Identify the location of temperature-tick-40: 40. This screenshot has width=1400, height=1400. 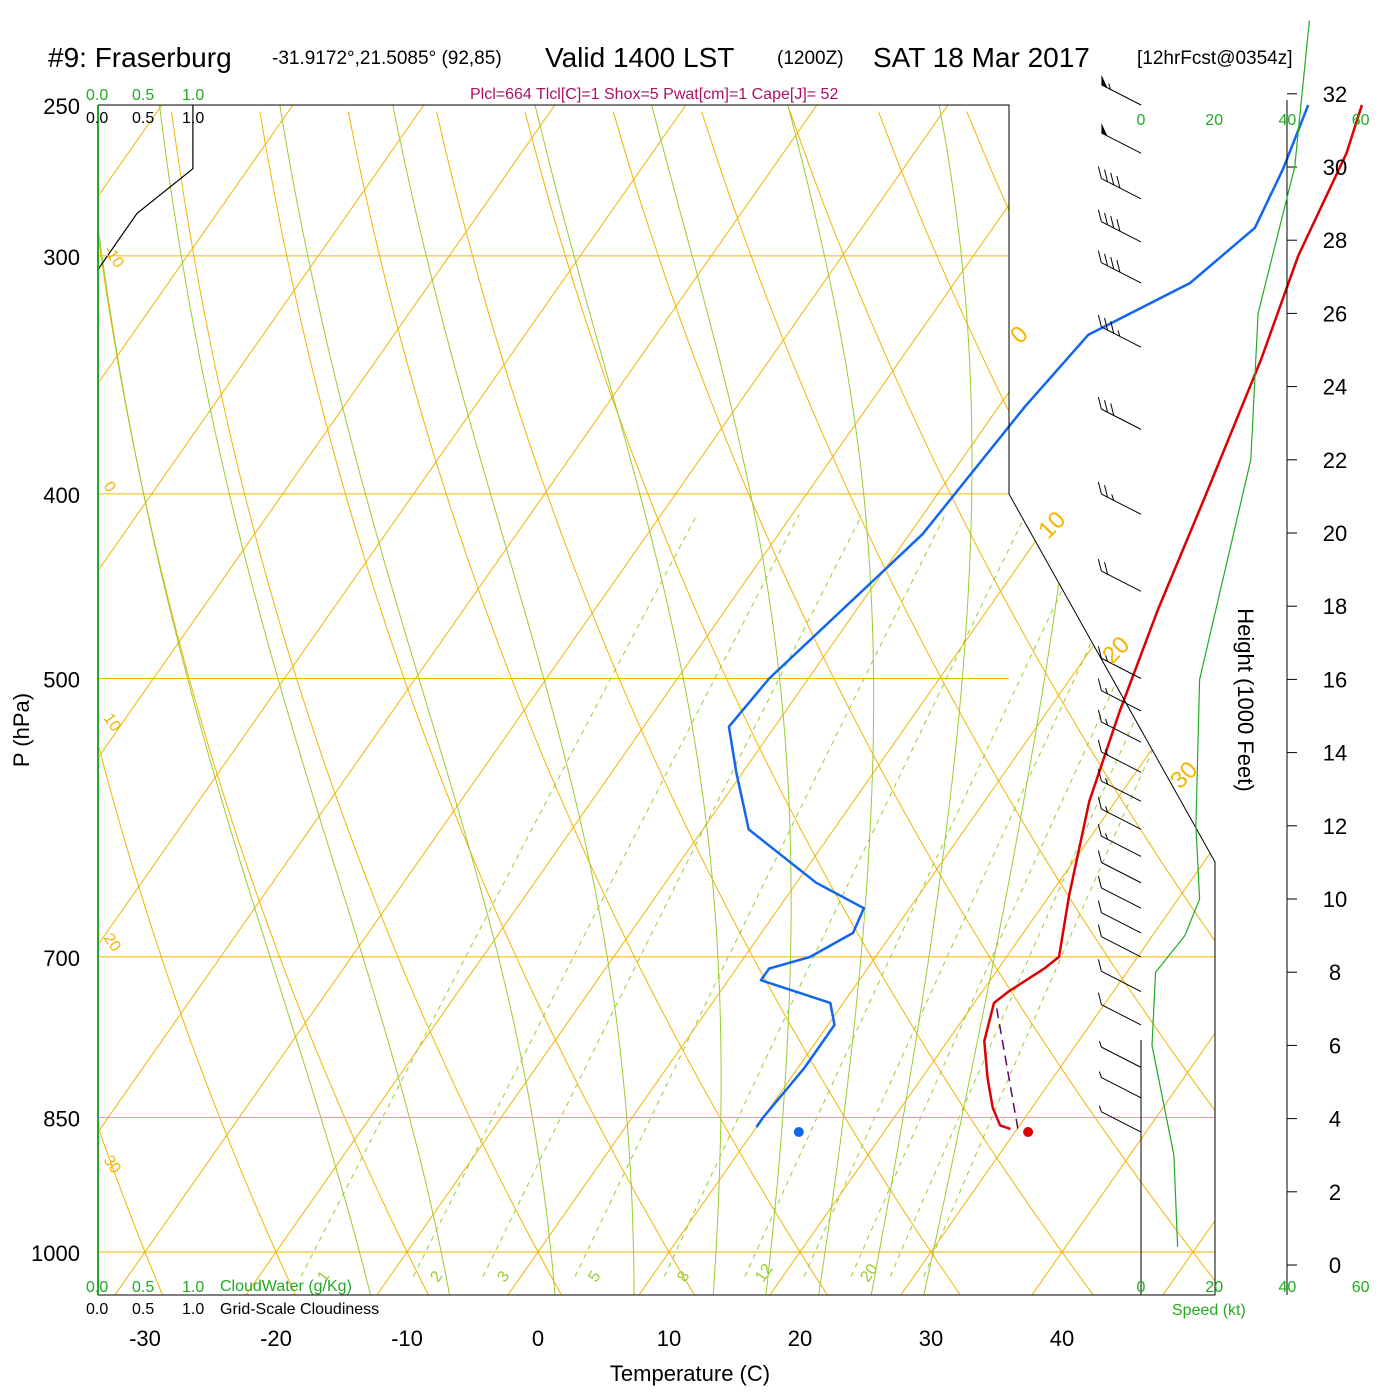
(1062, 1338).